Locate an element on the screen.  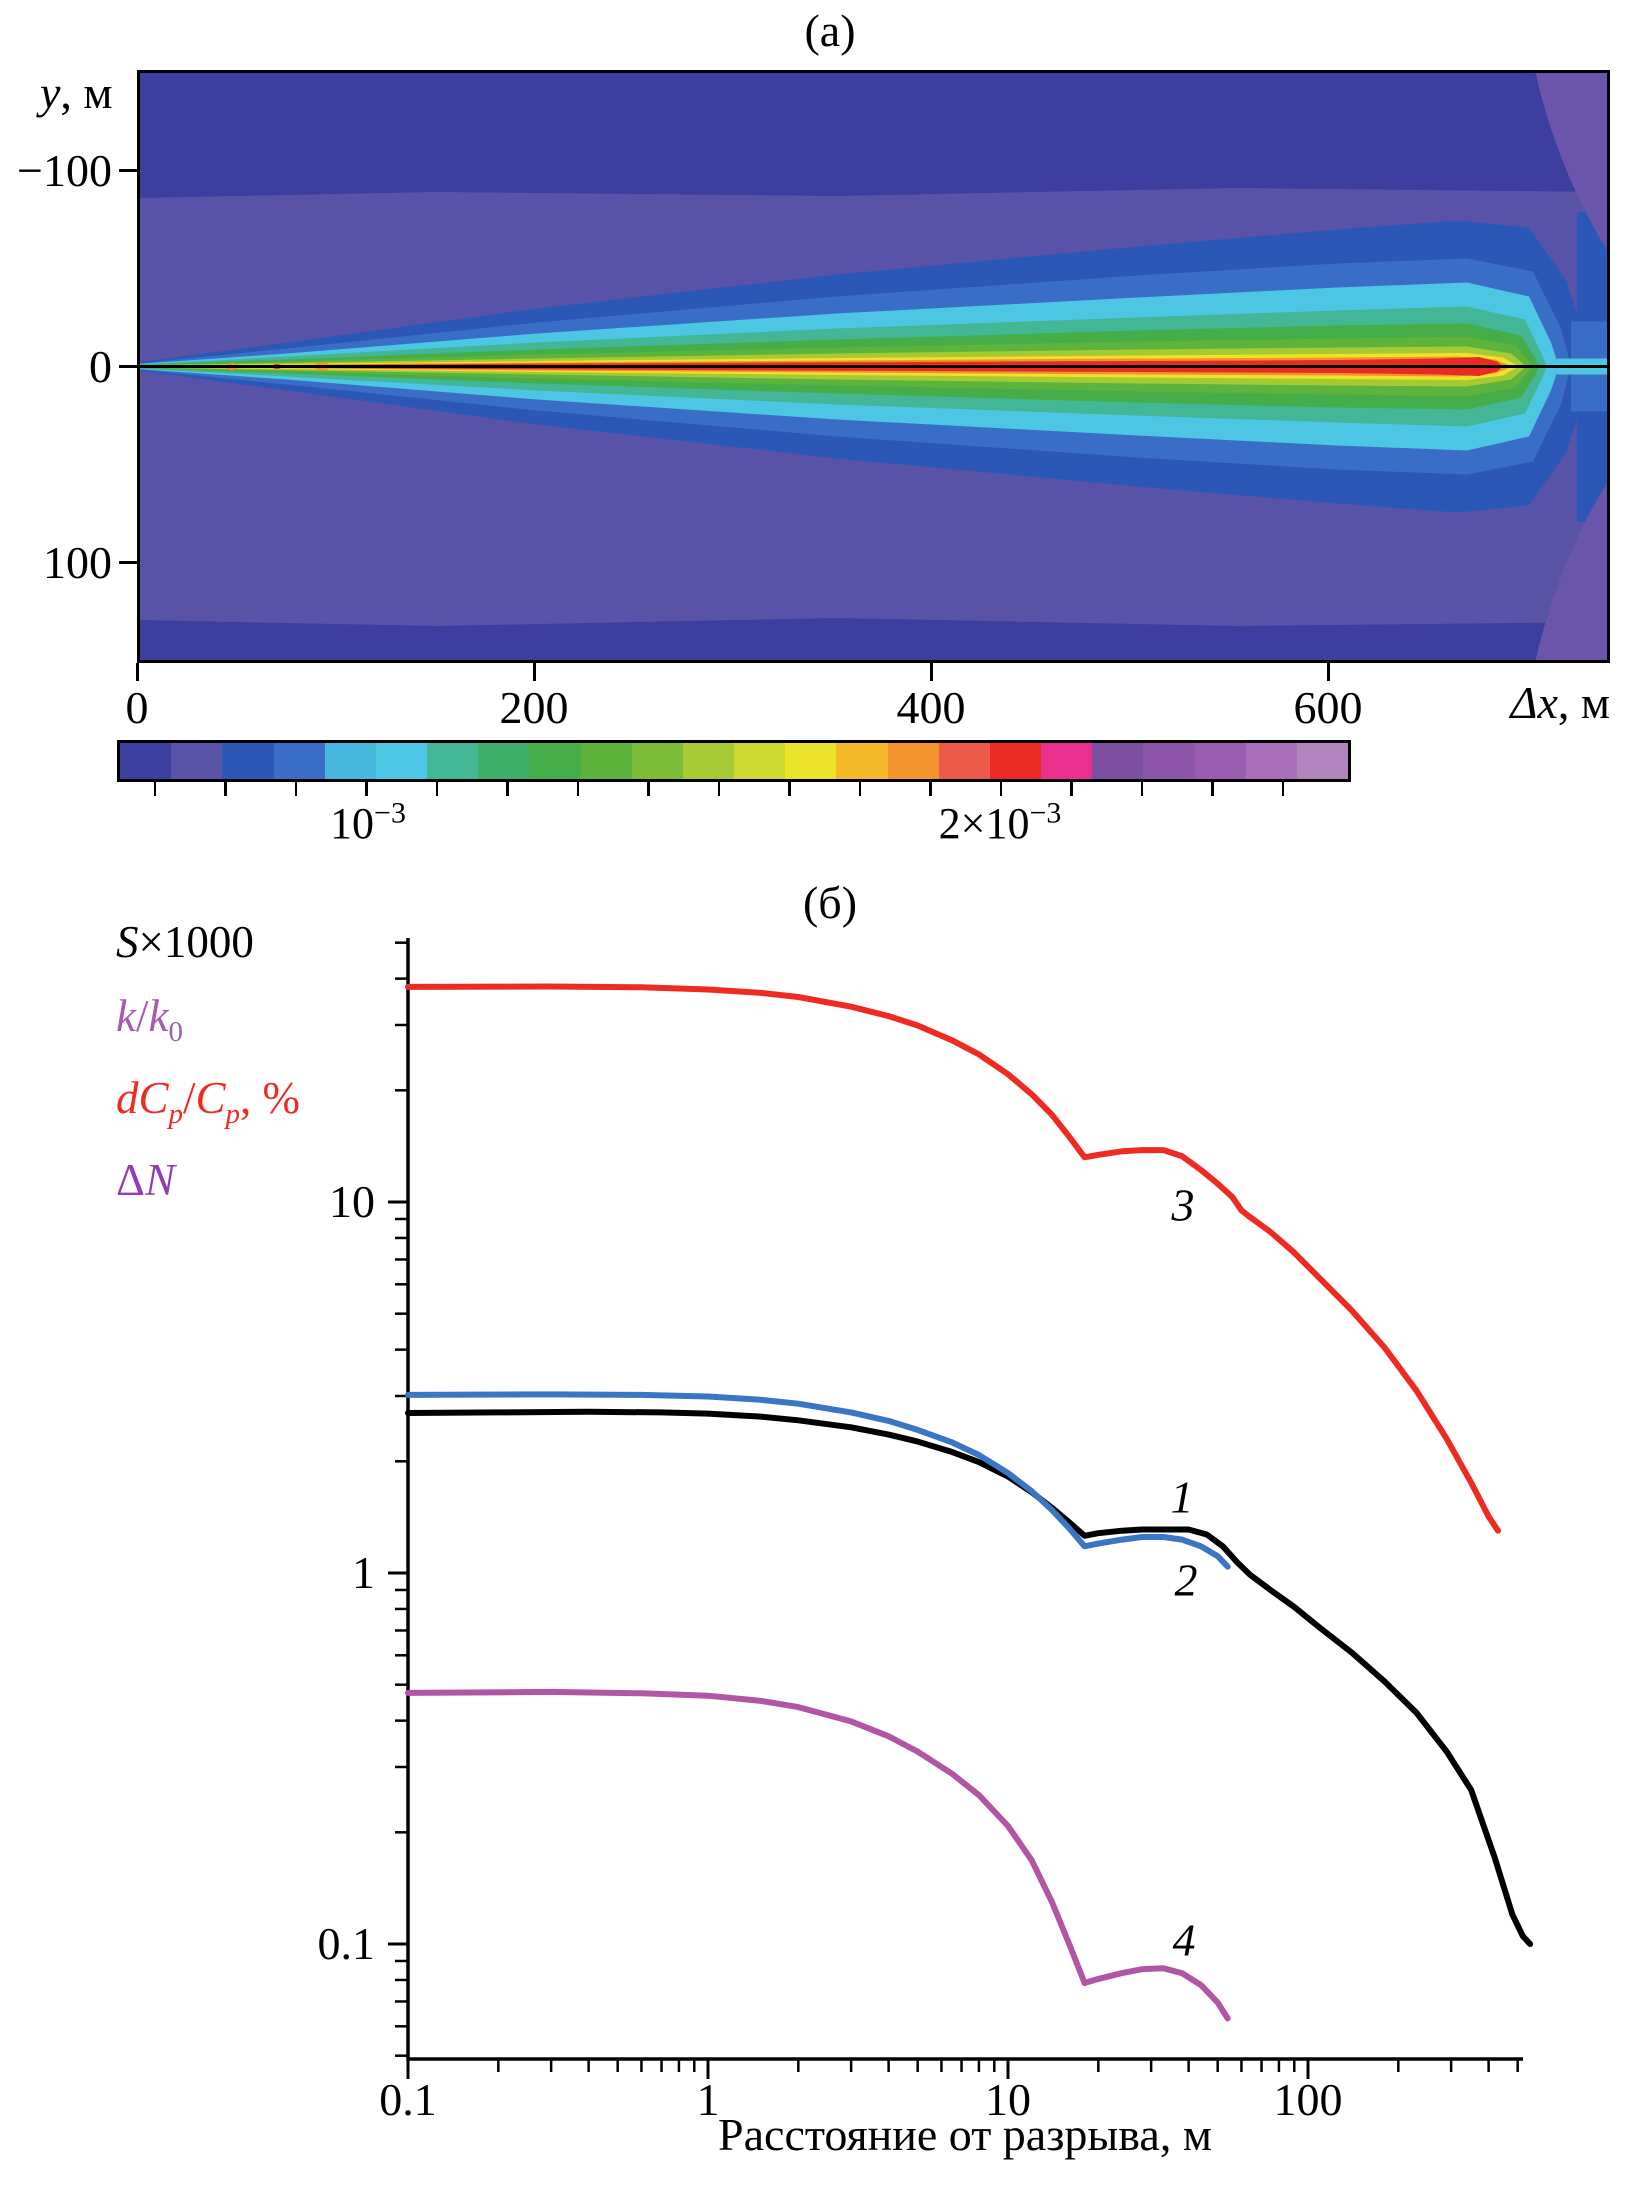
y-tick-label: 0.1 is located at coordinates (346, 1943).